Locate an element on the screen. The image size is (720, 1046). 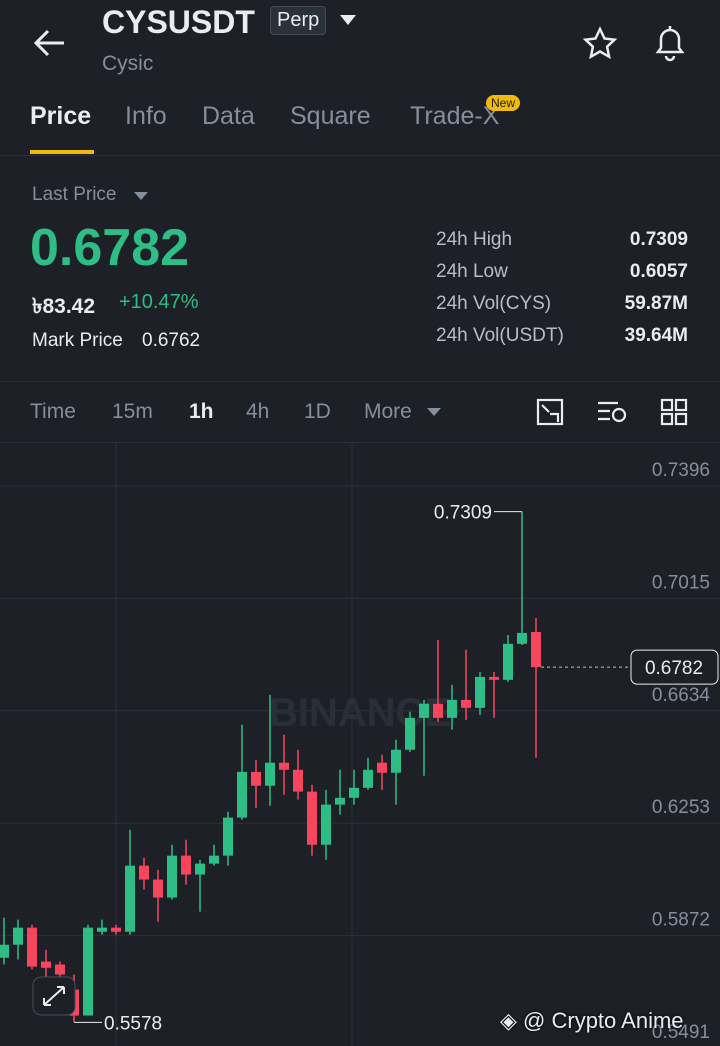
stat-label: 24h Vol(CYS) is located at coordinates (494, 303).